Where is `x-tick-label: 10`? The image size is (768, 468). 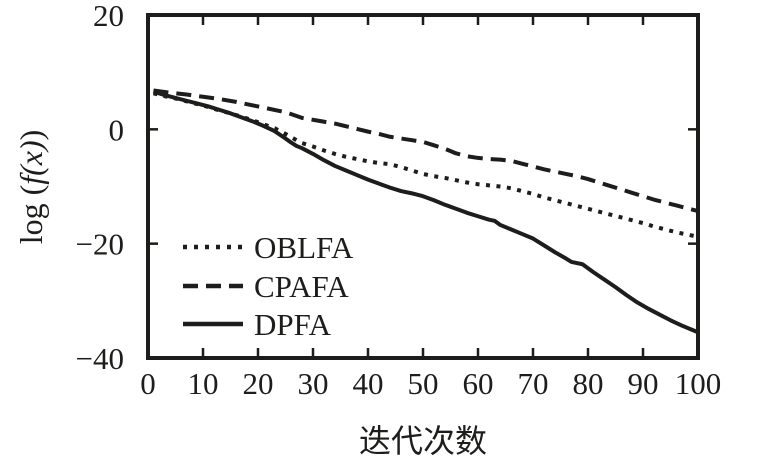 x-tick-label: 10 is located at coordinates (203, 383).